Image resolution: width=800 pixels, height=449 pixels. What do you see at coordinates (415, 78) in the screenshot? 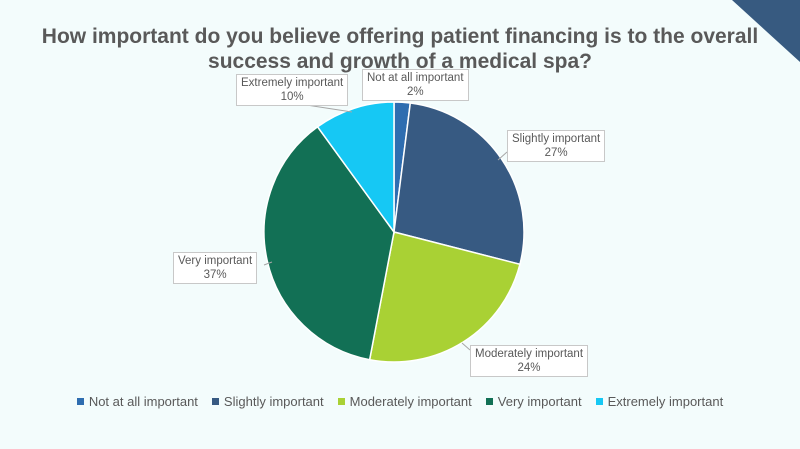
I see `data-label-category: Not at all important` at bounding box center [415, 78].